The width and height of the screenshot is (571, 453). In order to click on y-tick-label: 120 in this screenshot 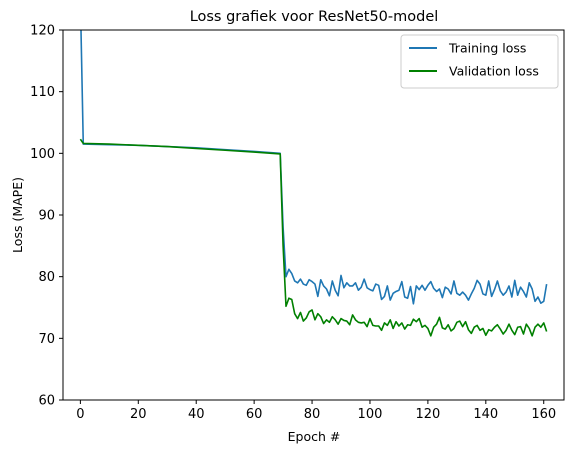, I will do `click(42, 31)`.